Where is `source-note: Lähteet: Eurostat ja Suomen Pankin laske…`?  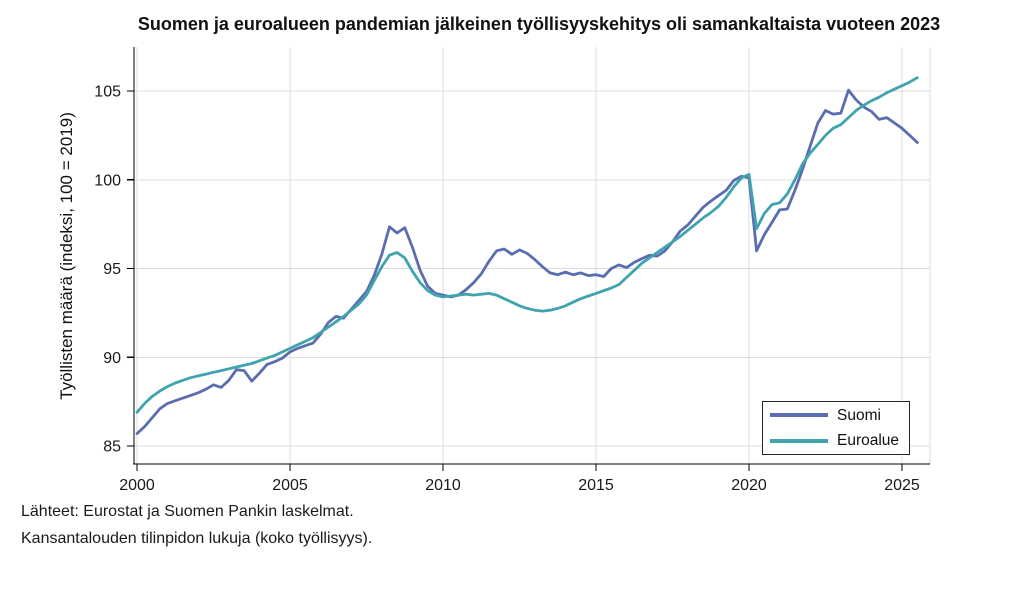
source-note: Lähteet: Eurostat ja Suomen Pankin laske… is located at coordinates (187, 511).